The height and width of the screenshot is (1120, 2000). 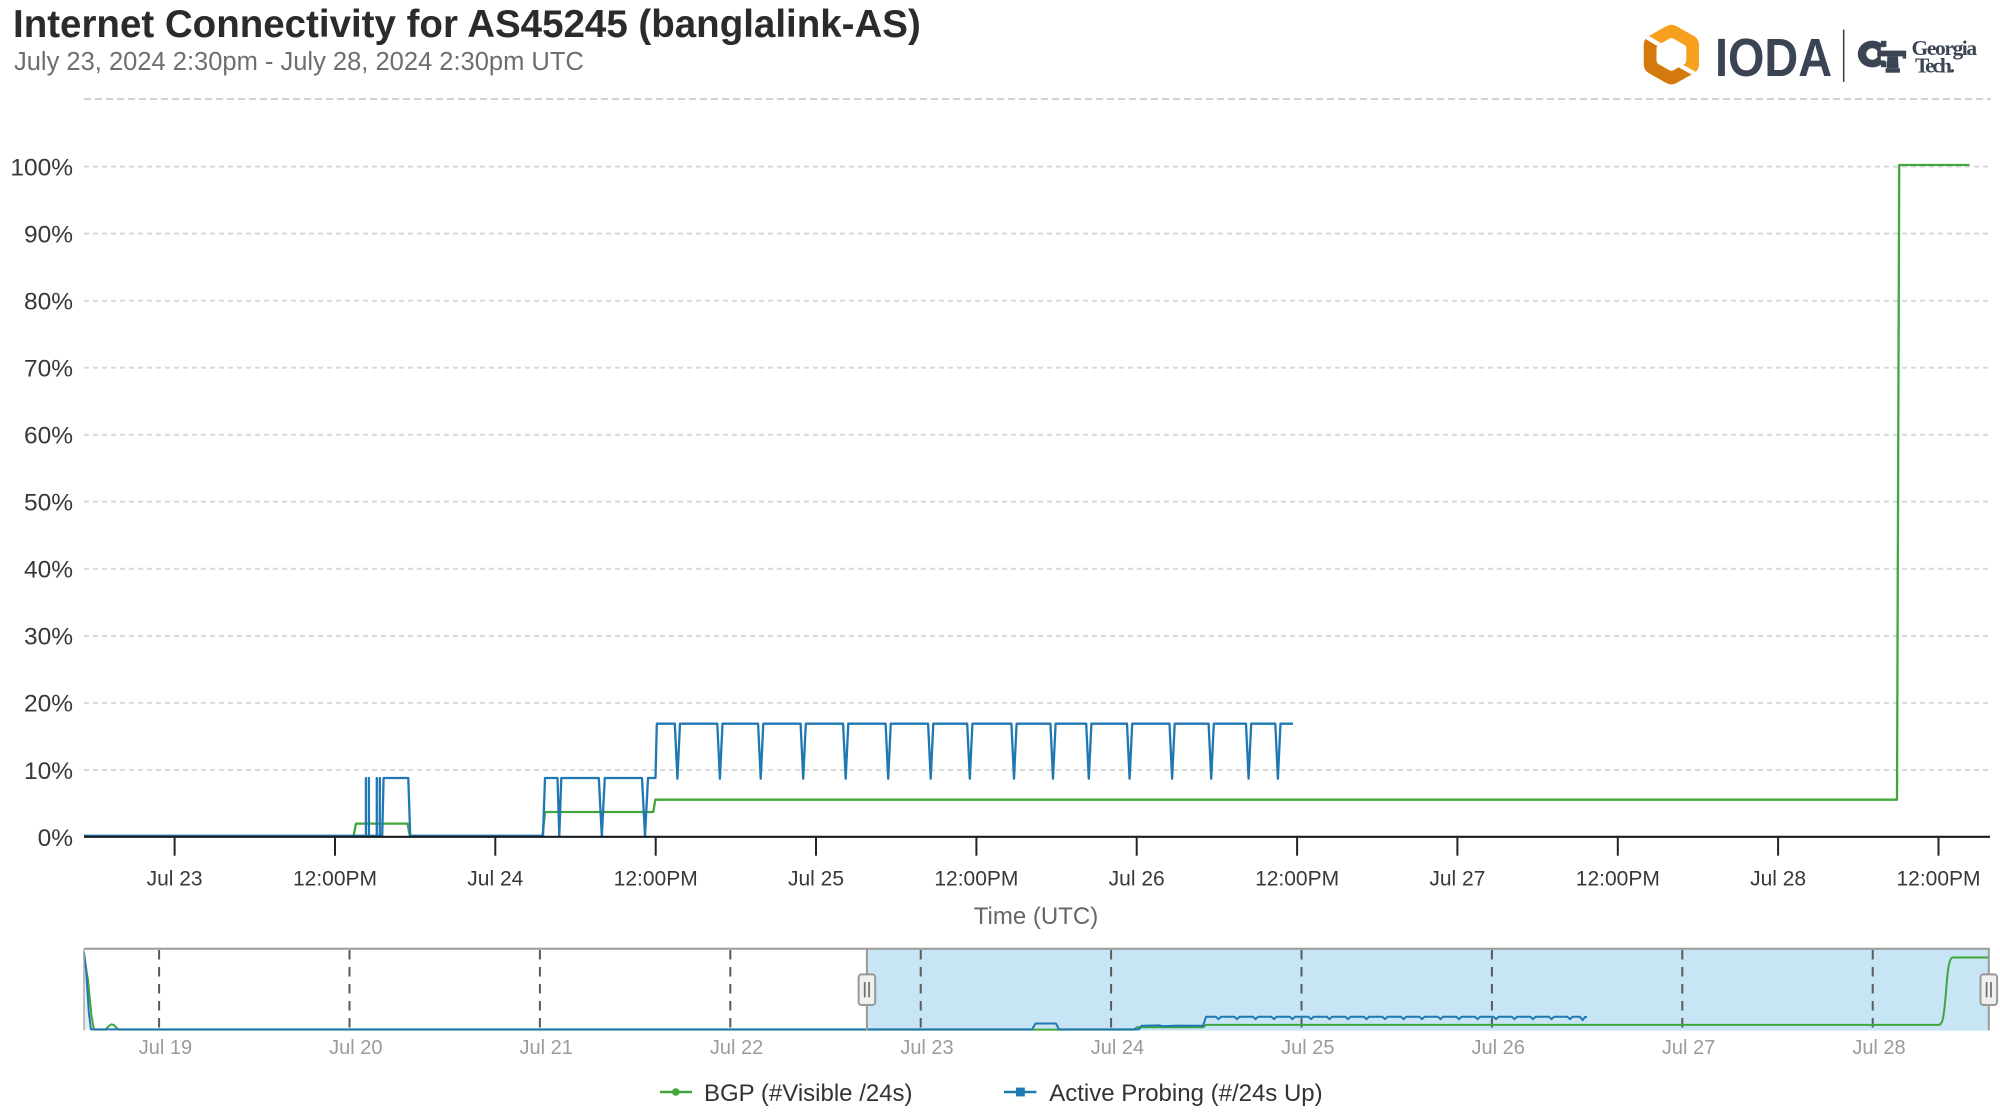 What do you see at coordinates (1935, 66) in the screenshot?
I see `svg-text: Tech.` at bounding box center [1935, 66].